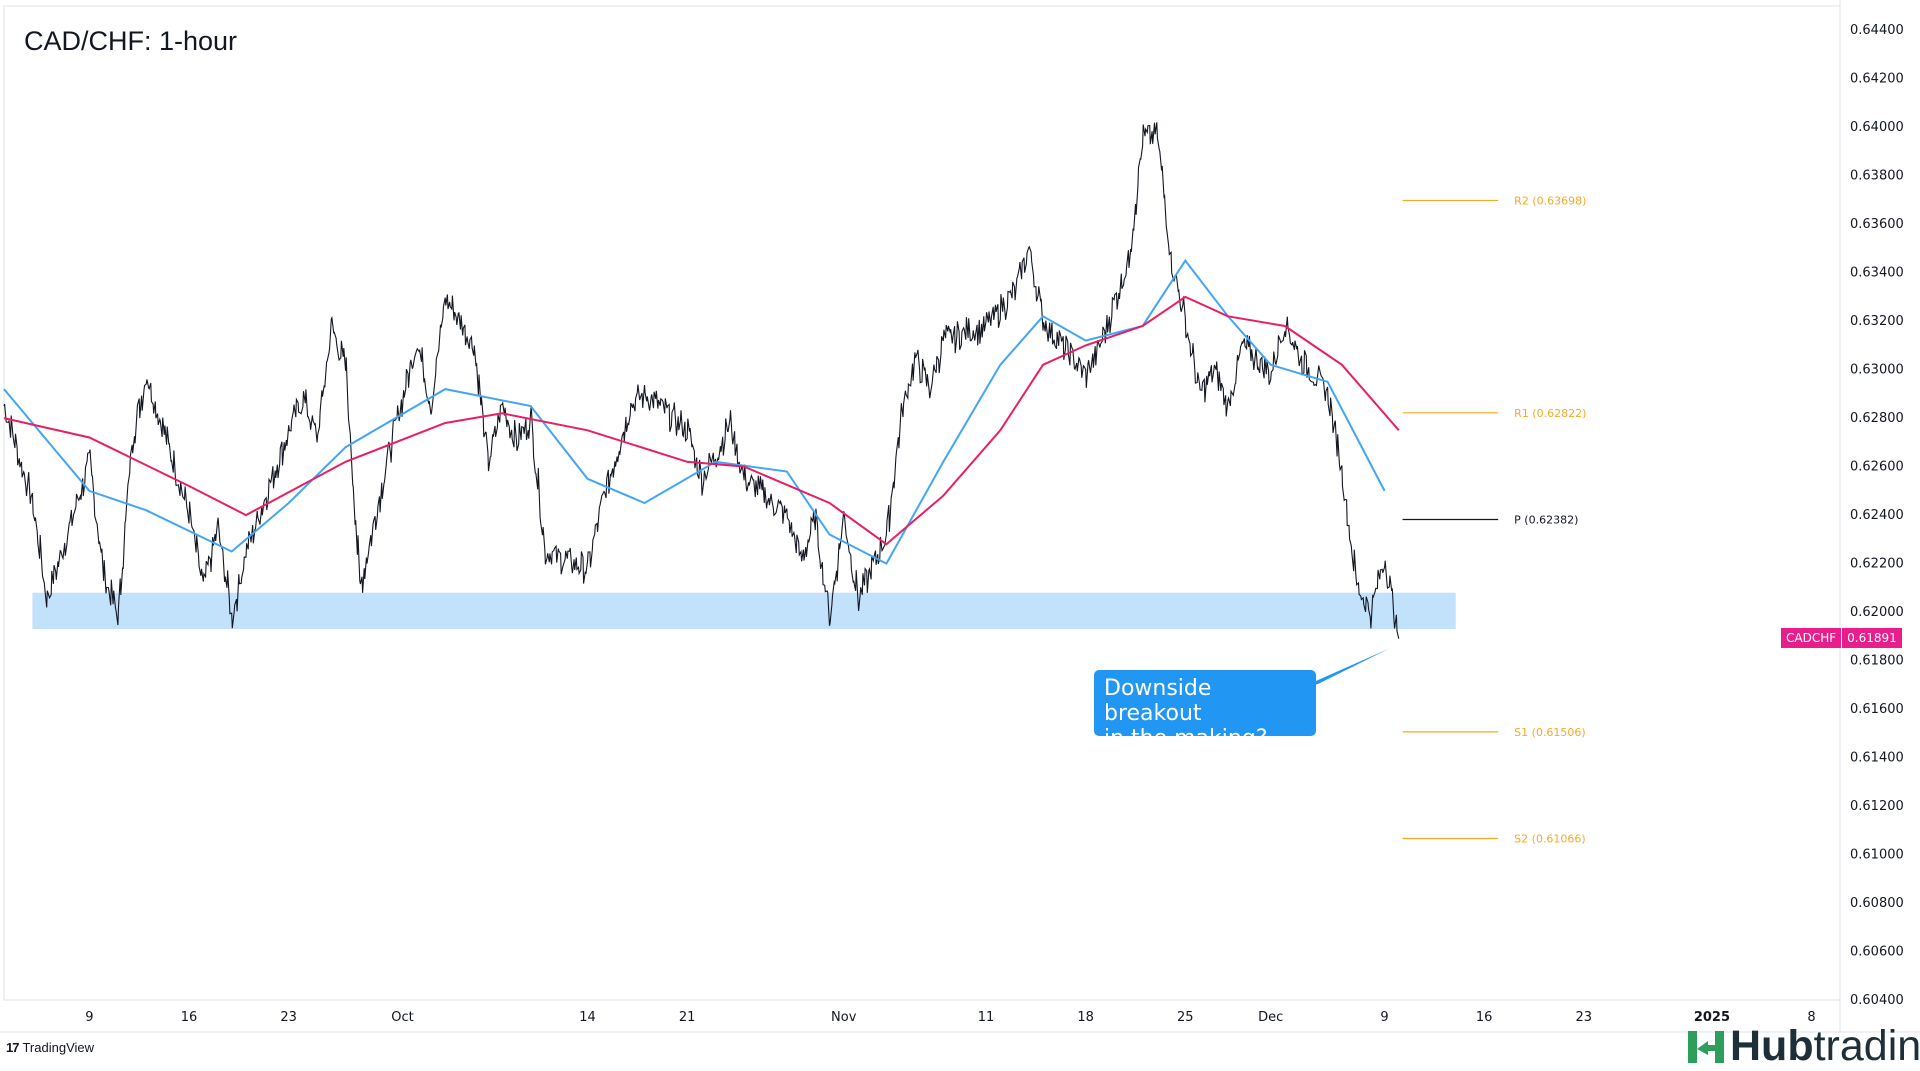 This screenshot has width=1920, height=1071. What do you see at coordinates (1877, 1000) in the screenshot?
I see `y-tick-label: 0.60400` at bounding box center [1877, 1000].